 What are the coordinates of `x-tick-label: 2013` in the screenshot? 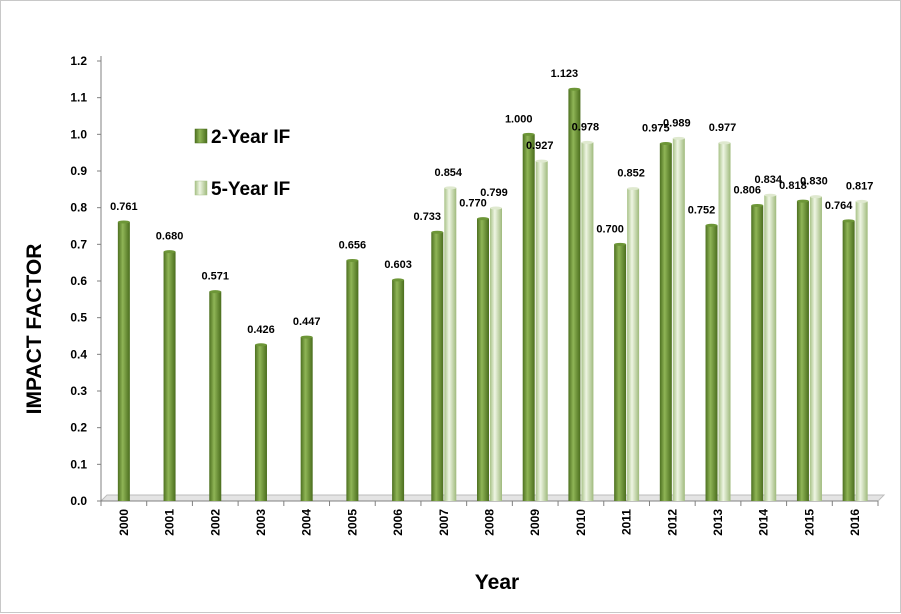 It's located at (718, 522).